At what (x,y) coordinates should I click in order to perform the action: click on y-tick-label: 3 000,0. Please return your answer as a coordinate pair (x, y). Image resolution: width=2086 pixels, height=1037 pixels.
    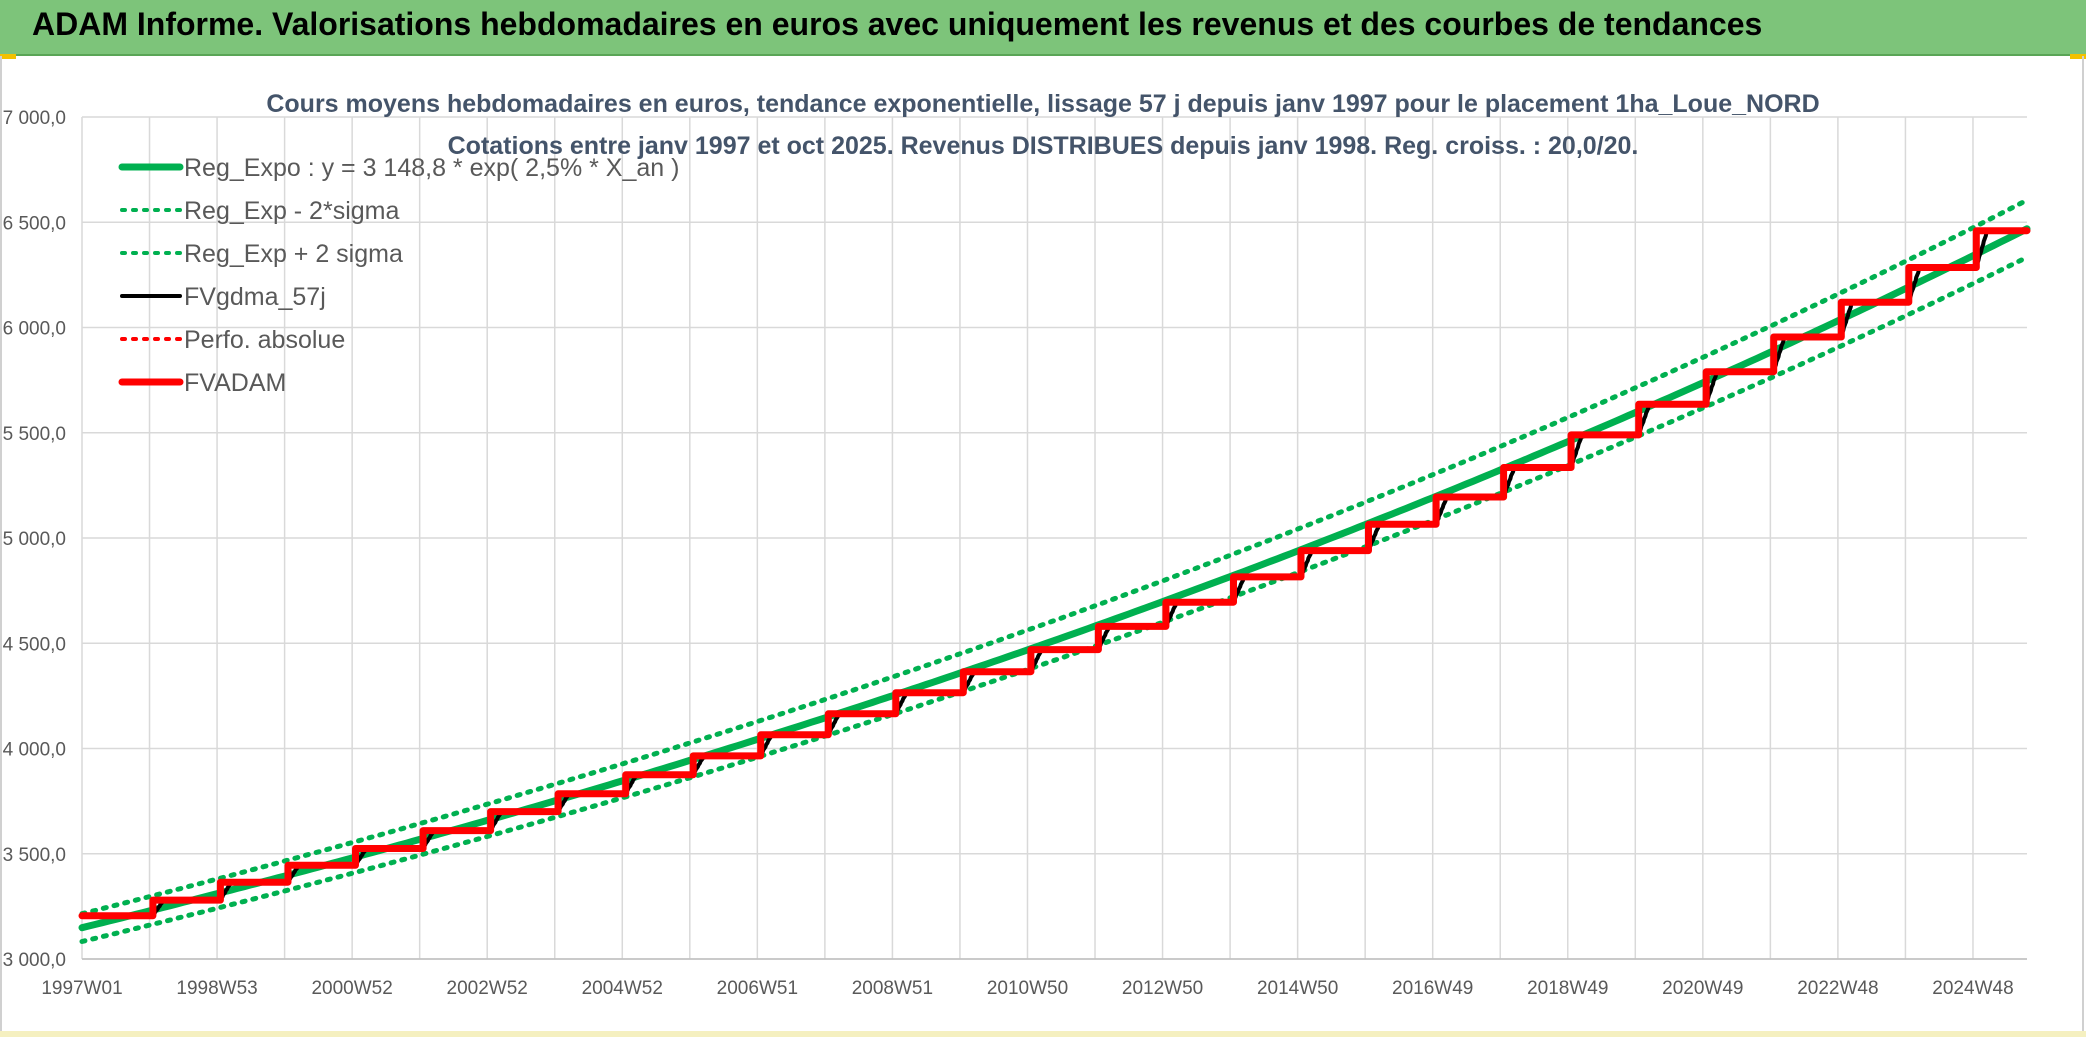
    Looking at the image, I should click on (34, 960).